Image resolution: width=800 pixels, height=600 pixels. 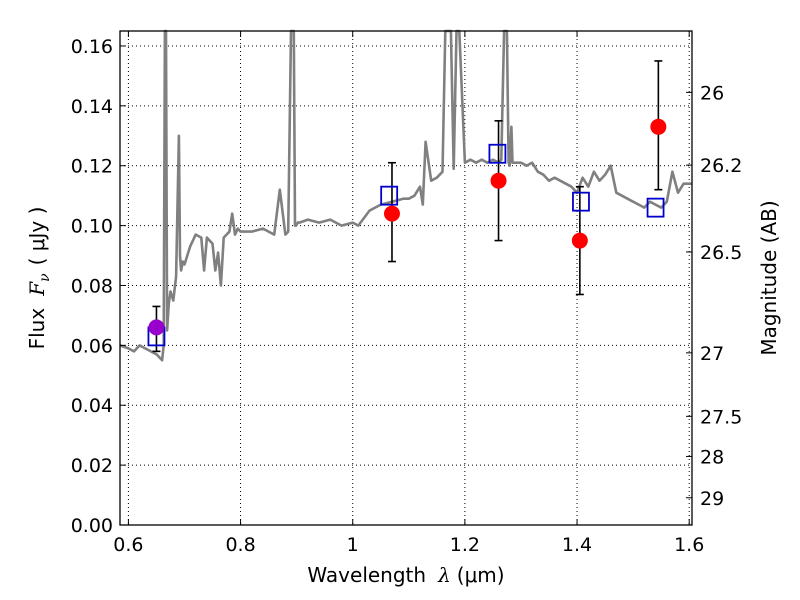 What do you see at coordinates (465, 545) in the screenshot?
I see `x-tick-label: 1.2` at bounding box center [465, 545].